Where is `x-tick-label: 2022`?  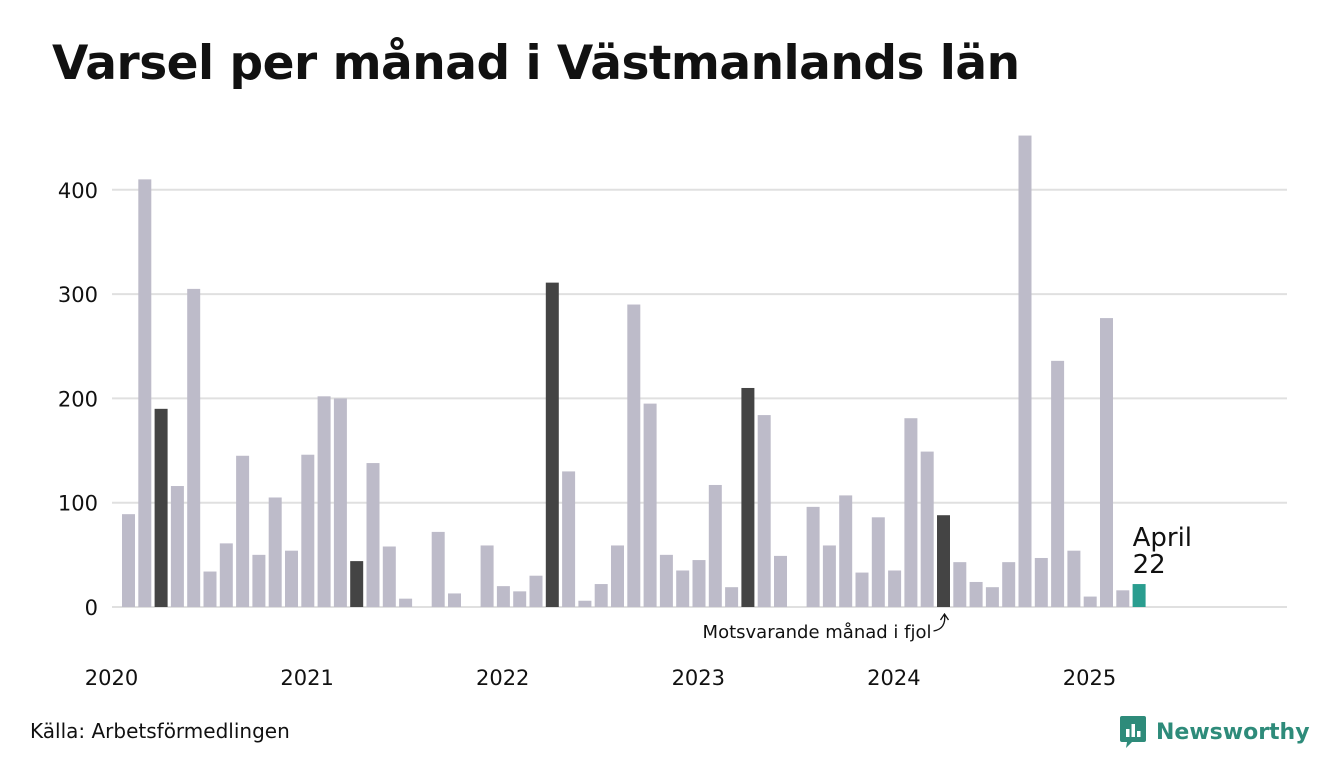 x-tick-label: 2022 is located at coordinates (502, 678).